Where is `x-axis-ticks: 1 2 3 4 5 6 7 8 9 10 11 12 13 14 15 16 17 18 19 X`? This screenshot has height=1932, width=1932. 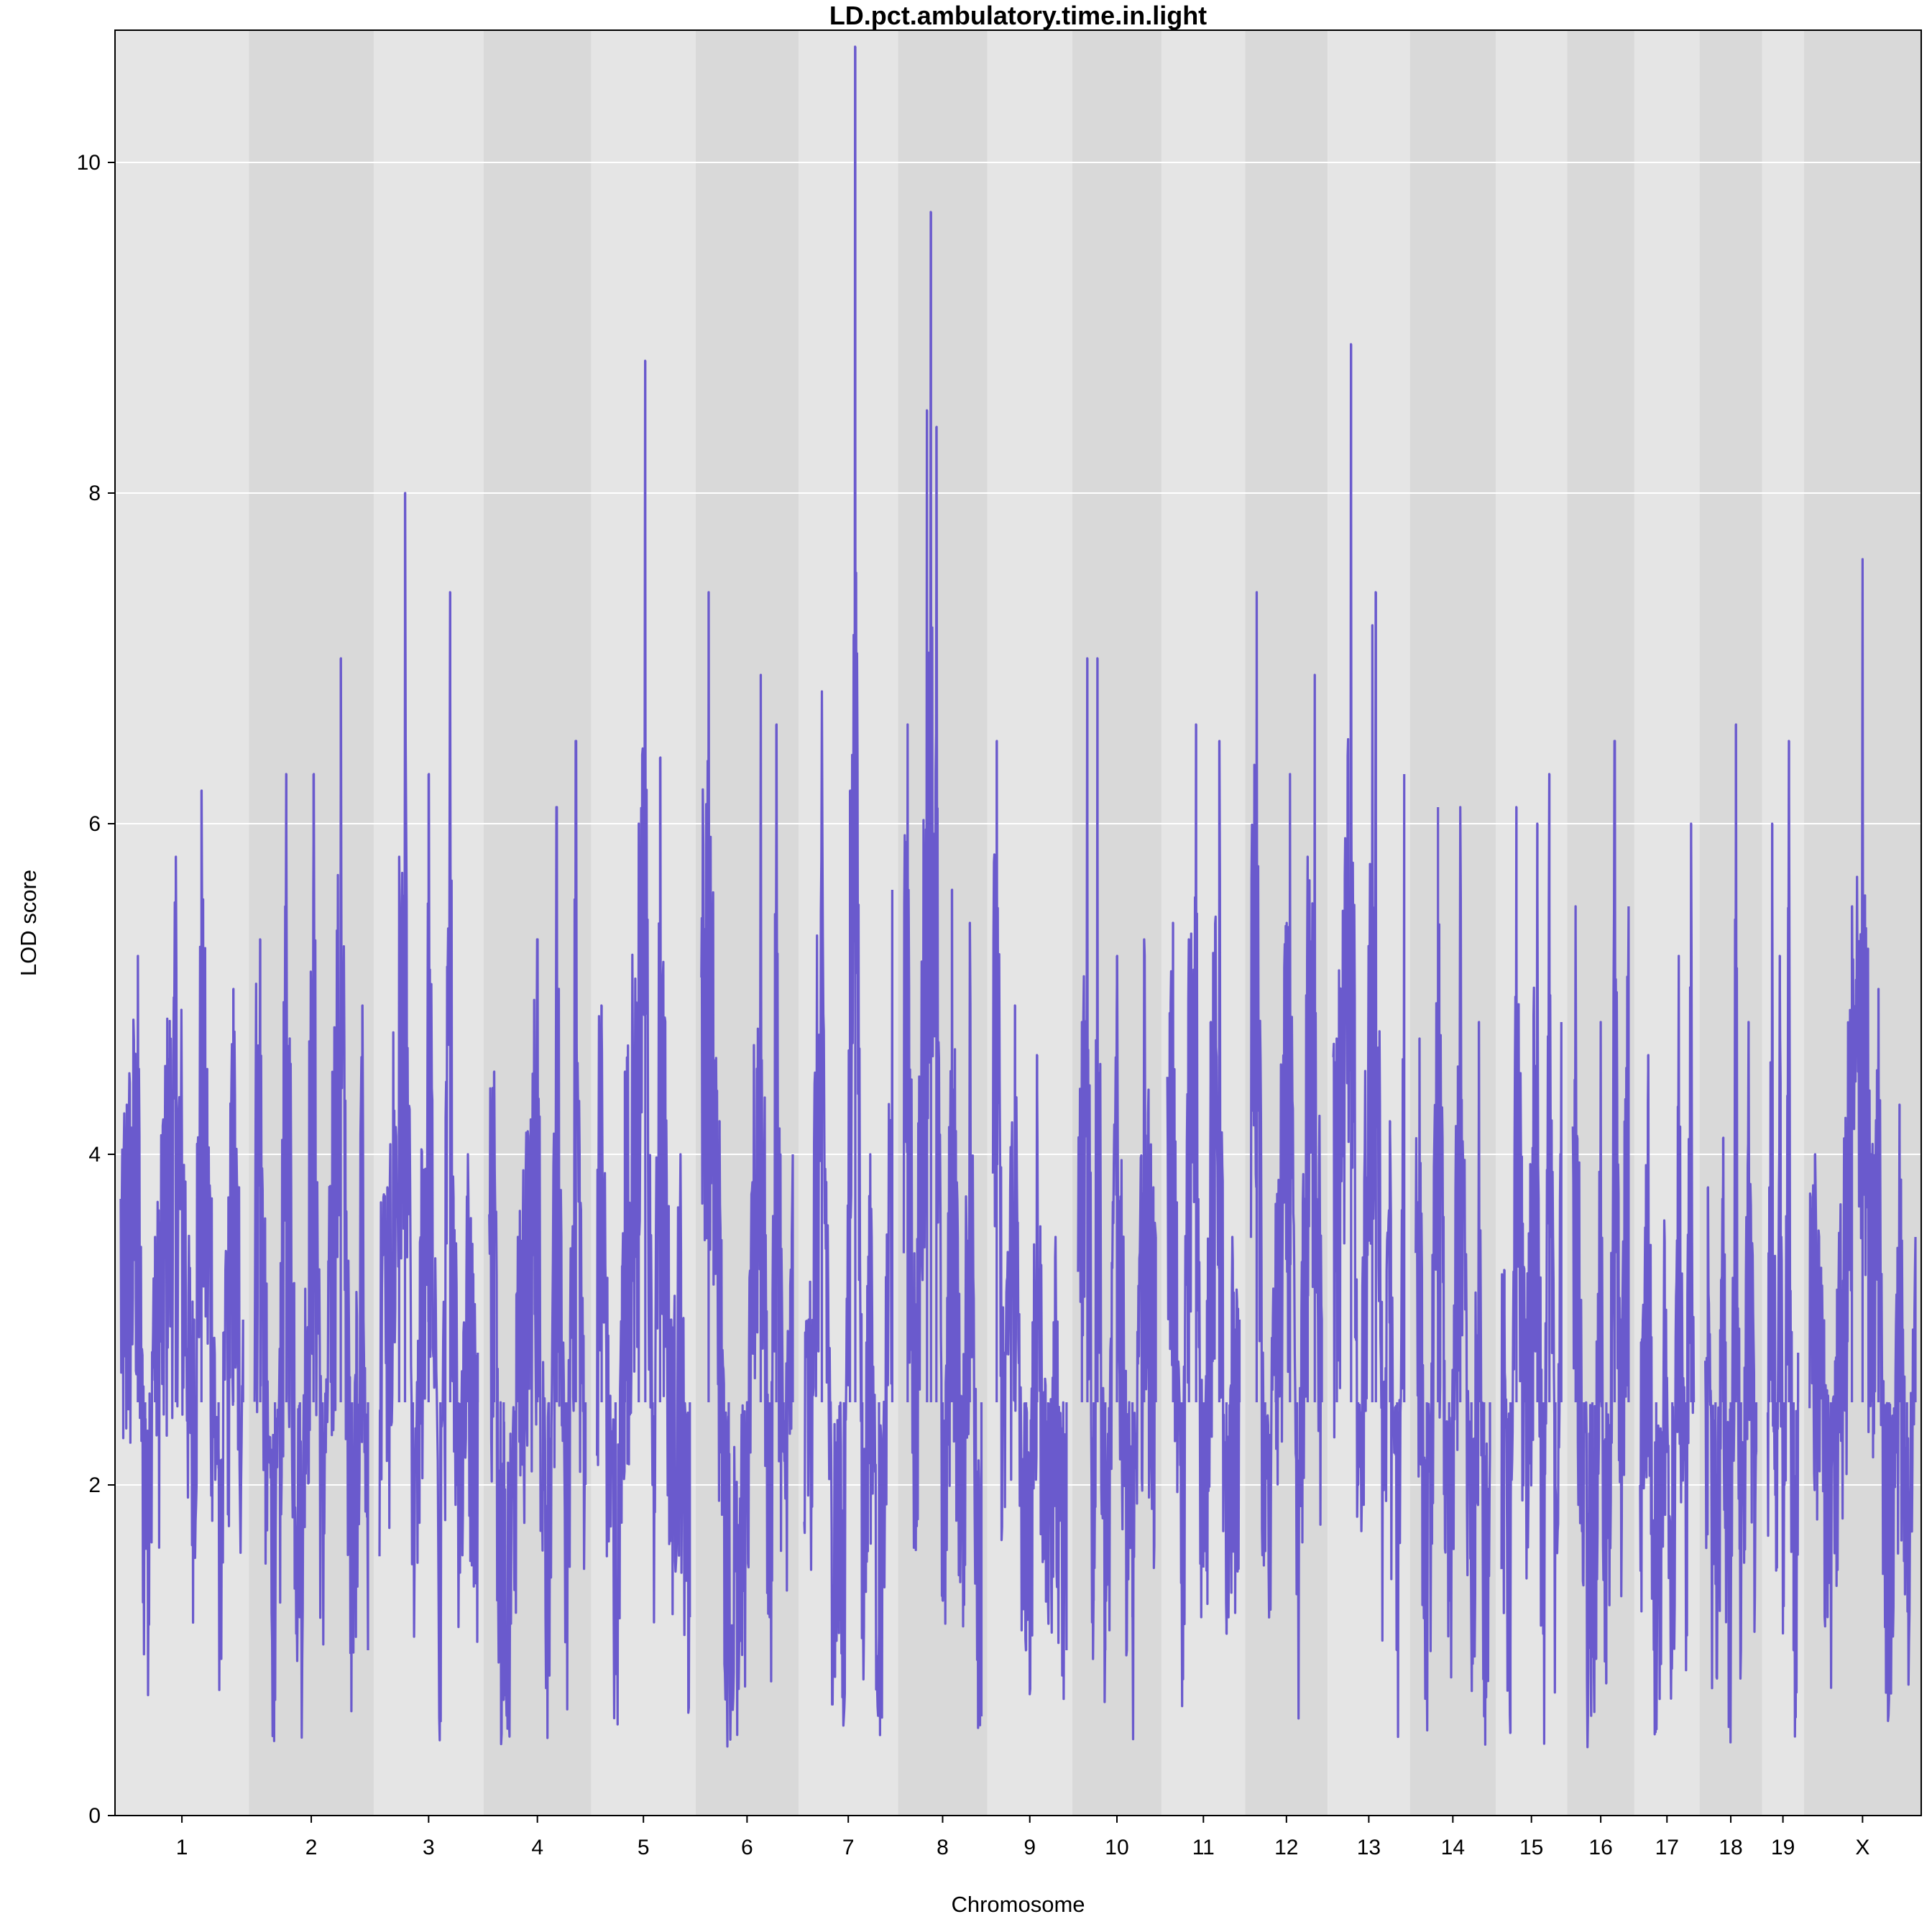
x-axis-ticks: 1 2 3 4 5 6 7 8 9 10 11 12 13 14 15 16 17 18 19 X is located at coordinates (1022, 1837).